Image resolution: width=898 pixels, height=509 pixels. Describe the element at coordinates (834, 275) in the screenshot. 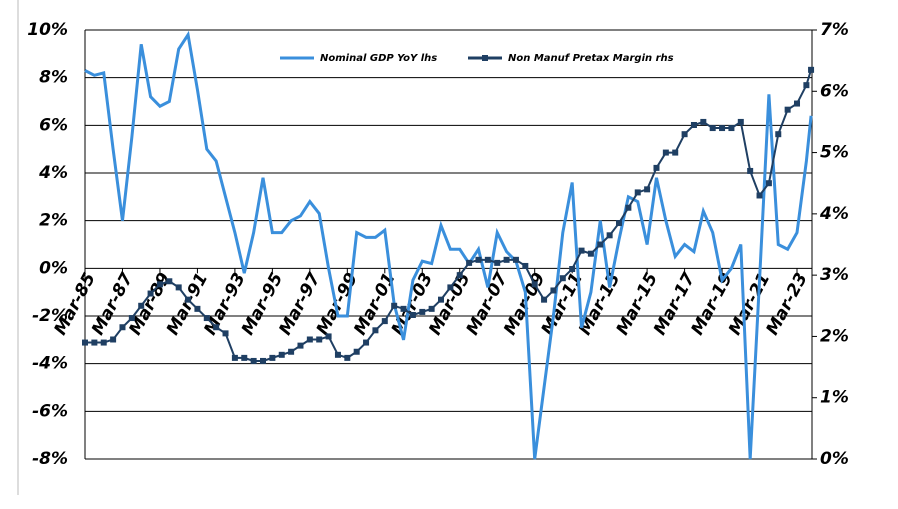

I see `y2-tick-label: 3%` at that location.